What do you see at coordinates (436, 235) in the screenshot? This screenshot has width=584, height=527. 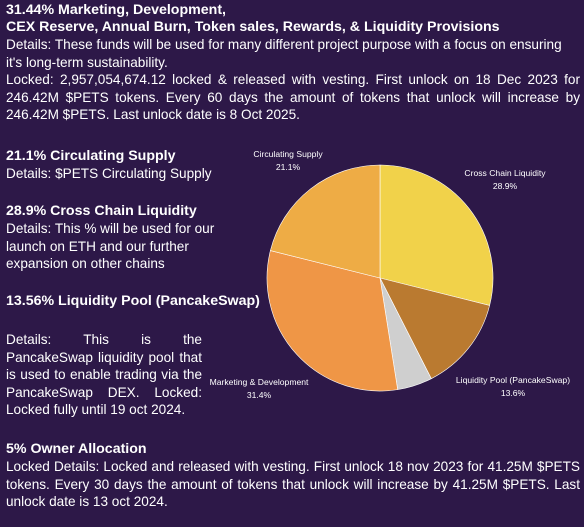 I see `pie-slice-cross-chain-liquidity` at bounding box center [436, 235].